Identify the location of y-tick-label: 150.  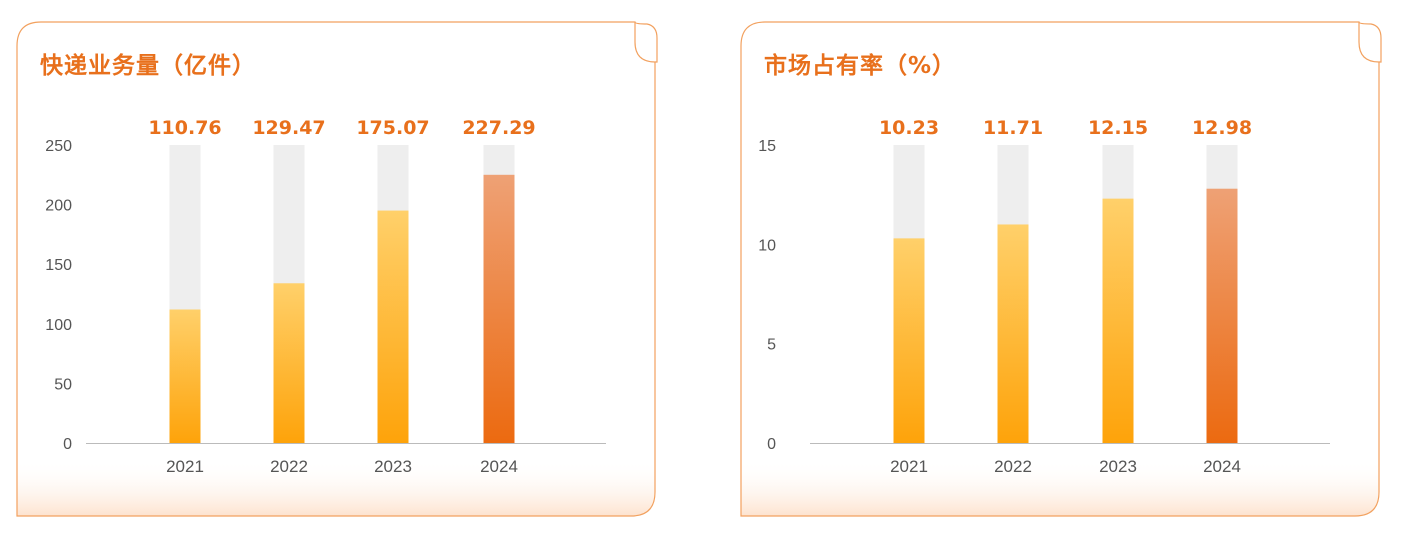
(58, 265).